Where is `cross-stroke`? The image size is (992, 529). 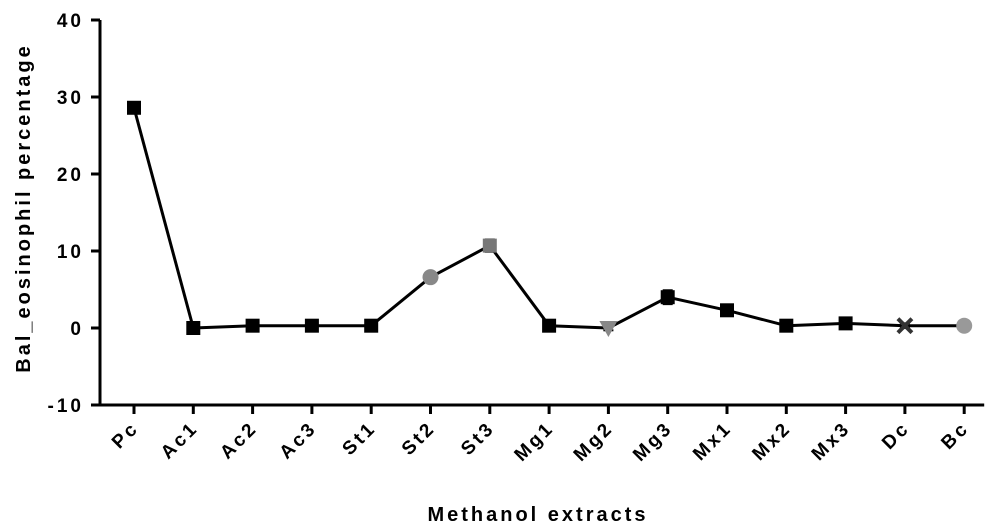 cross-stroke is located at coordinates (905, 326).